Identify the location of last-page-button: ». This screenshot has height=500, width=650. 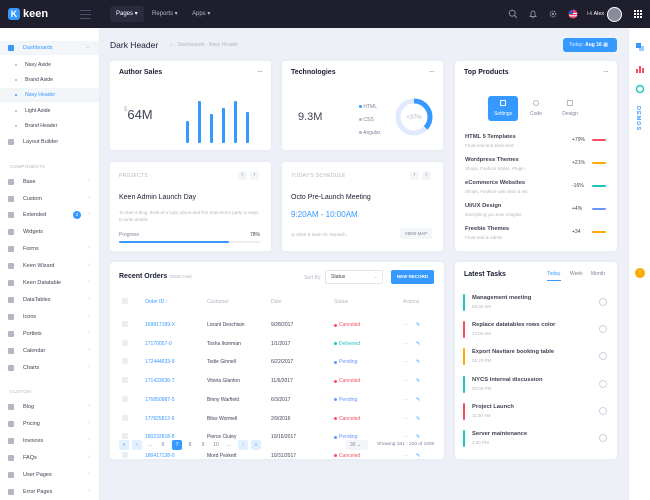
(256, 445).